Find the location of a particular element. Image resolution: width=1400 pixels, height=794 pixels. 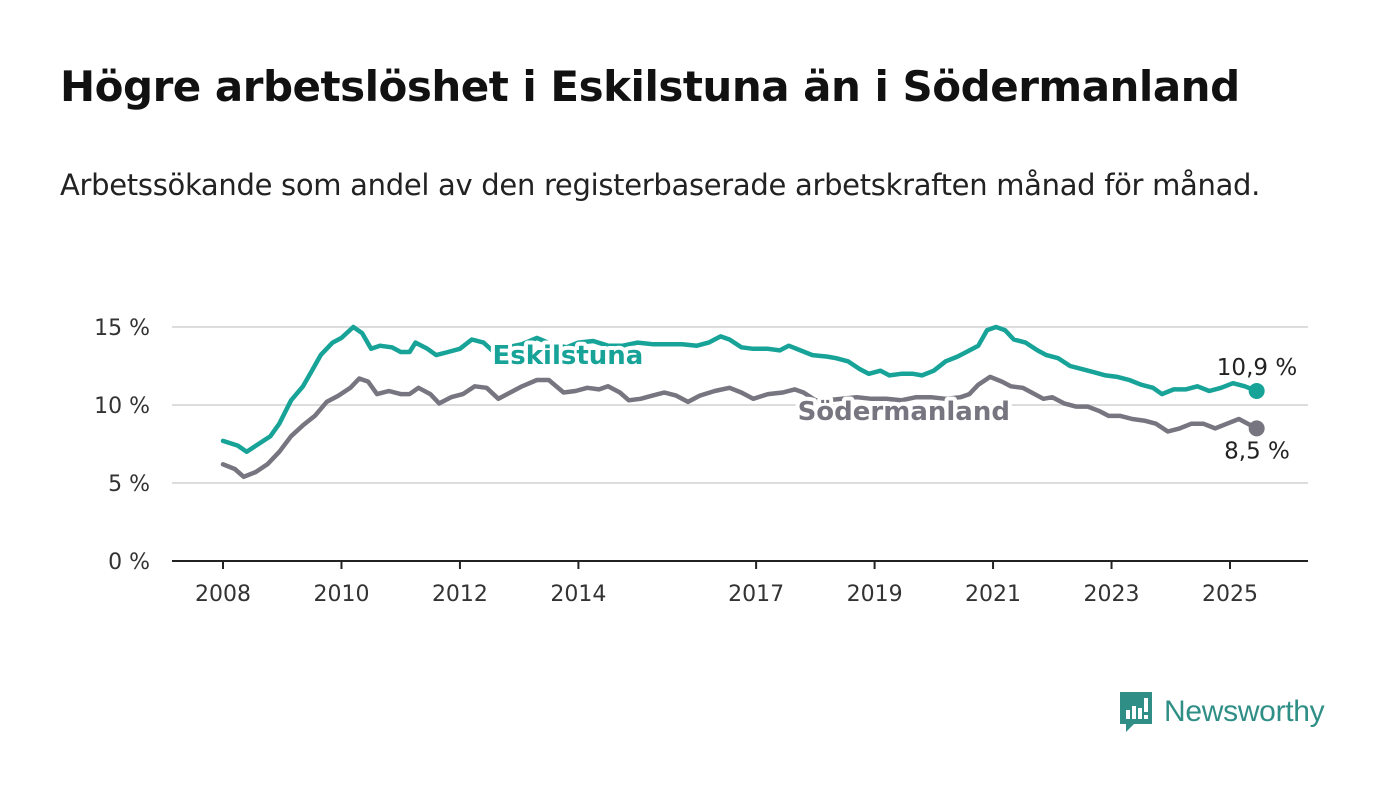

y-tick-label: 15 % is located at coordinates (122, 328).